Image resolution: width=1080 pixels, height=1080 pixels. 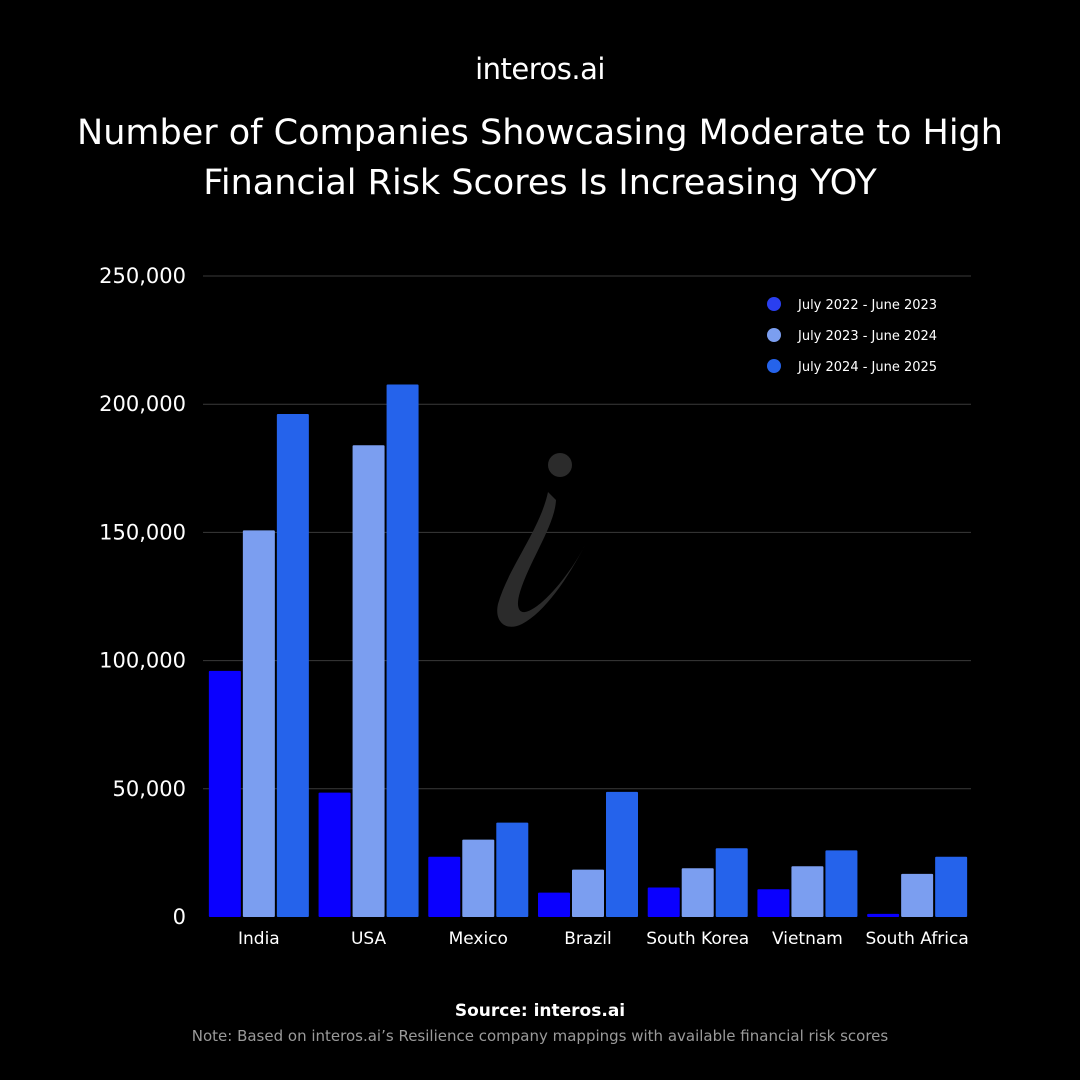 What do you see at coordinates (807, 939) in the screenshot?
I see `x-tick-label: Vietnam` at bounding box center [807, 939].